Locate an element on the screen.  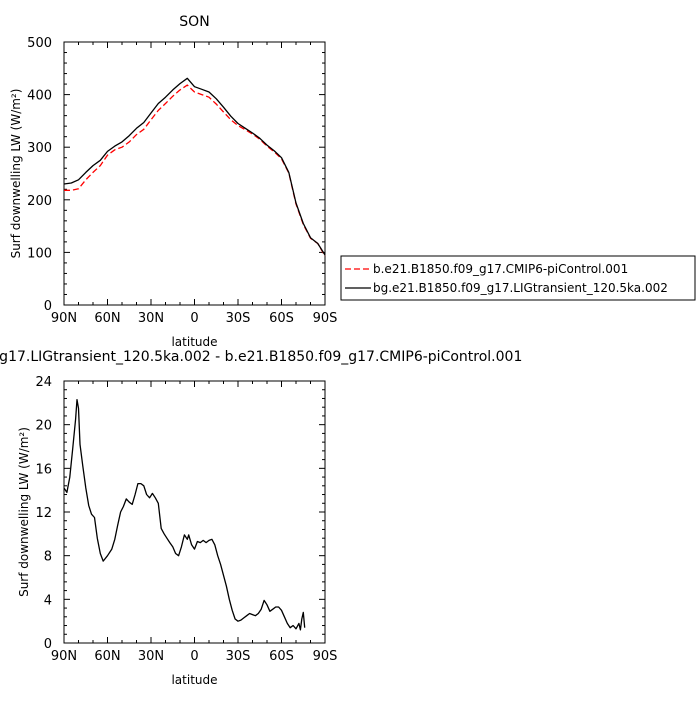
y-tick-label: 500 is located at coordinates (39, 43).